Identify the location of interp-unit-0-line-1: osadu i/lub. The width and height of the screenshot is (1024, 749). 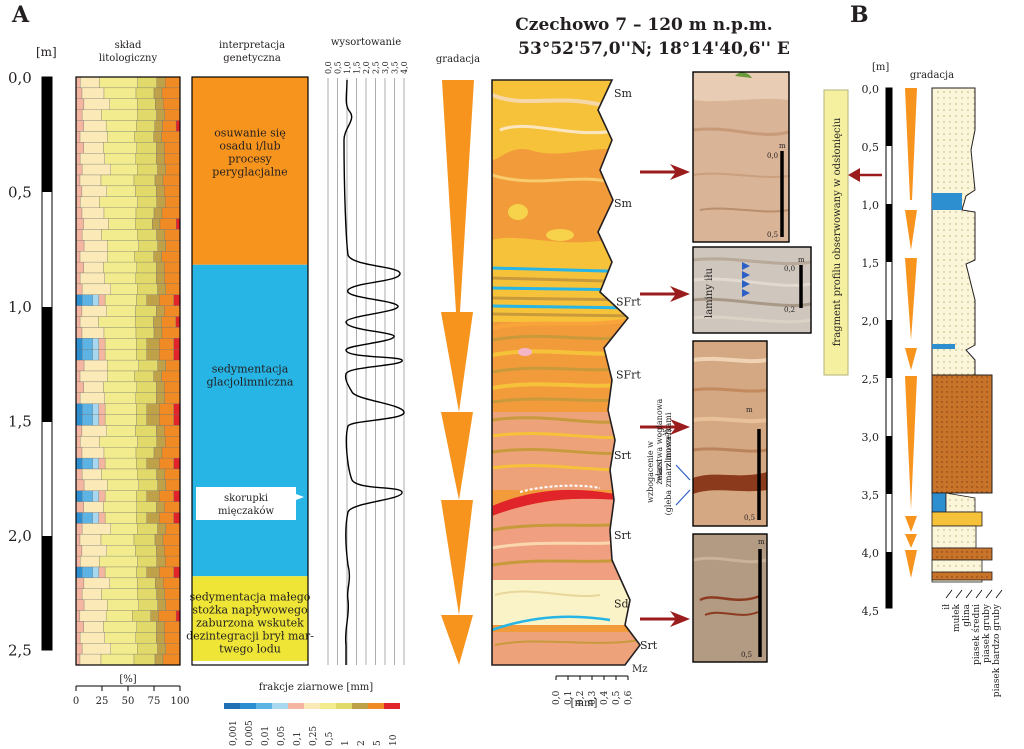
(249, 146).